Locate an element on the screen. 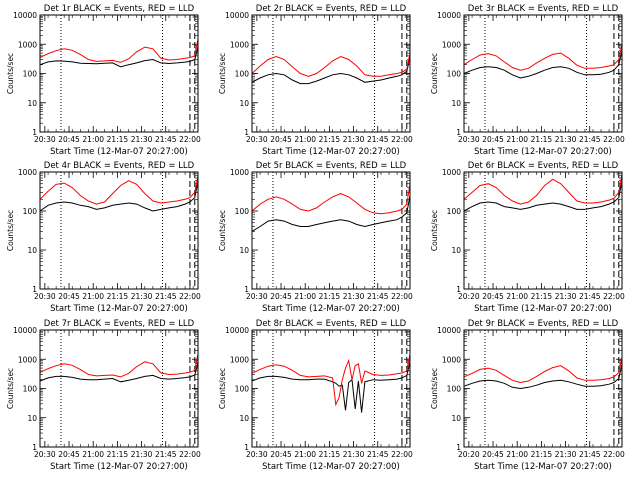 The height and width of the screenshot is (480, 640). panel-title: Det 8r BLACK = Events, RED = LLD is located at coordinates (331, 324).